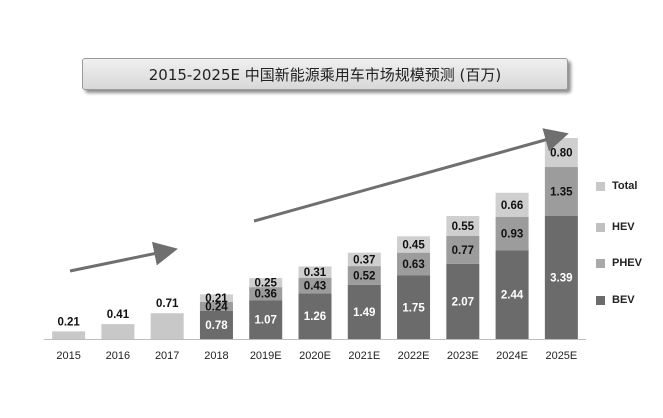  I want to click on data-label: 0.78, so click(216, 326).